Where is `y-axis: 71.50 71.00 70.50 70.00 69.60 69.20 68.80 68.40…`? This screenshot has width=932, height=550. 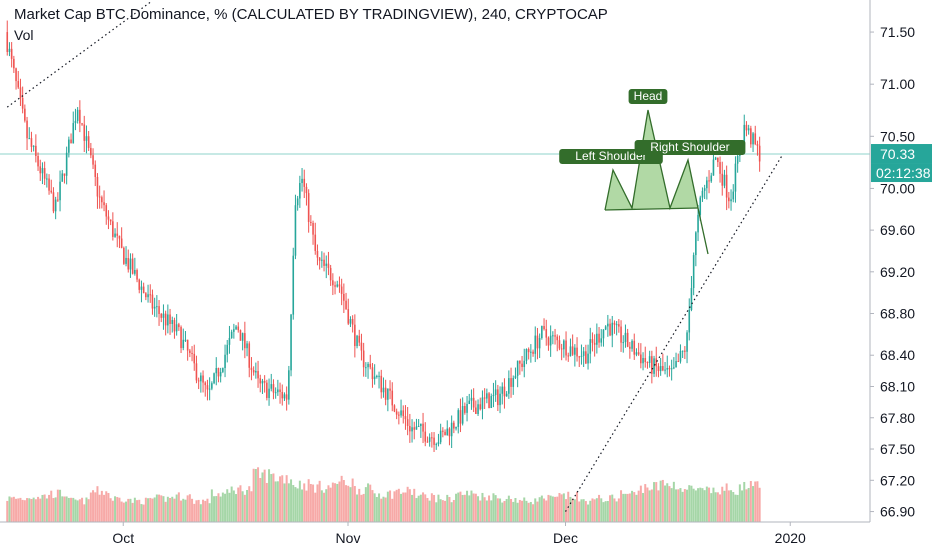
y-axis: 71.50 71.00 70.50 70.00 69.60 69.20 68.80 68.40… is located at coordinates (900, 261).